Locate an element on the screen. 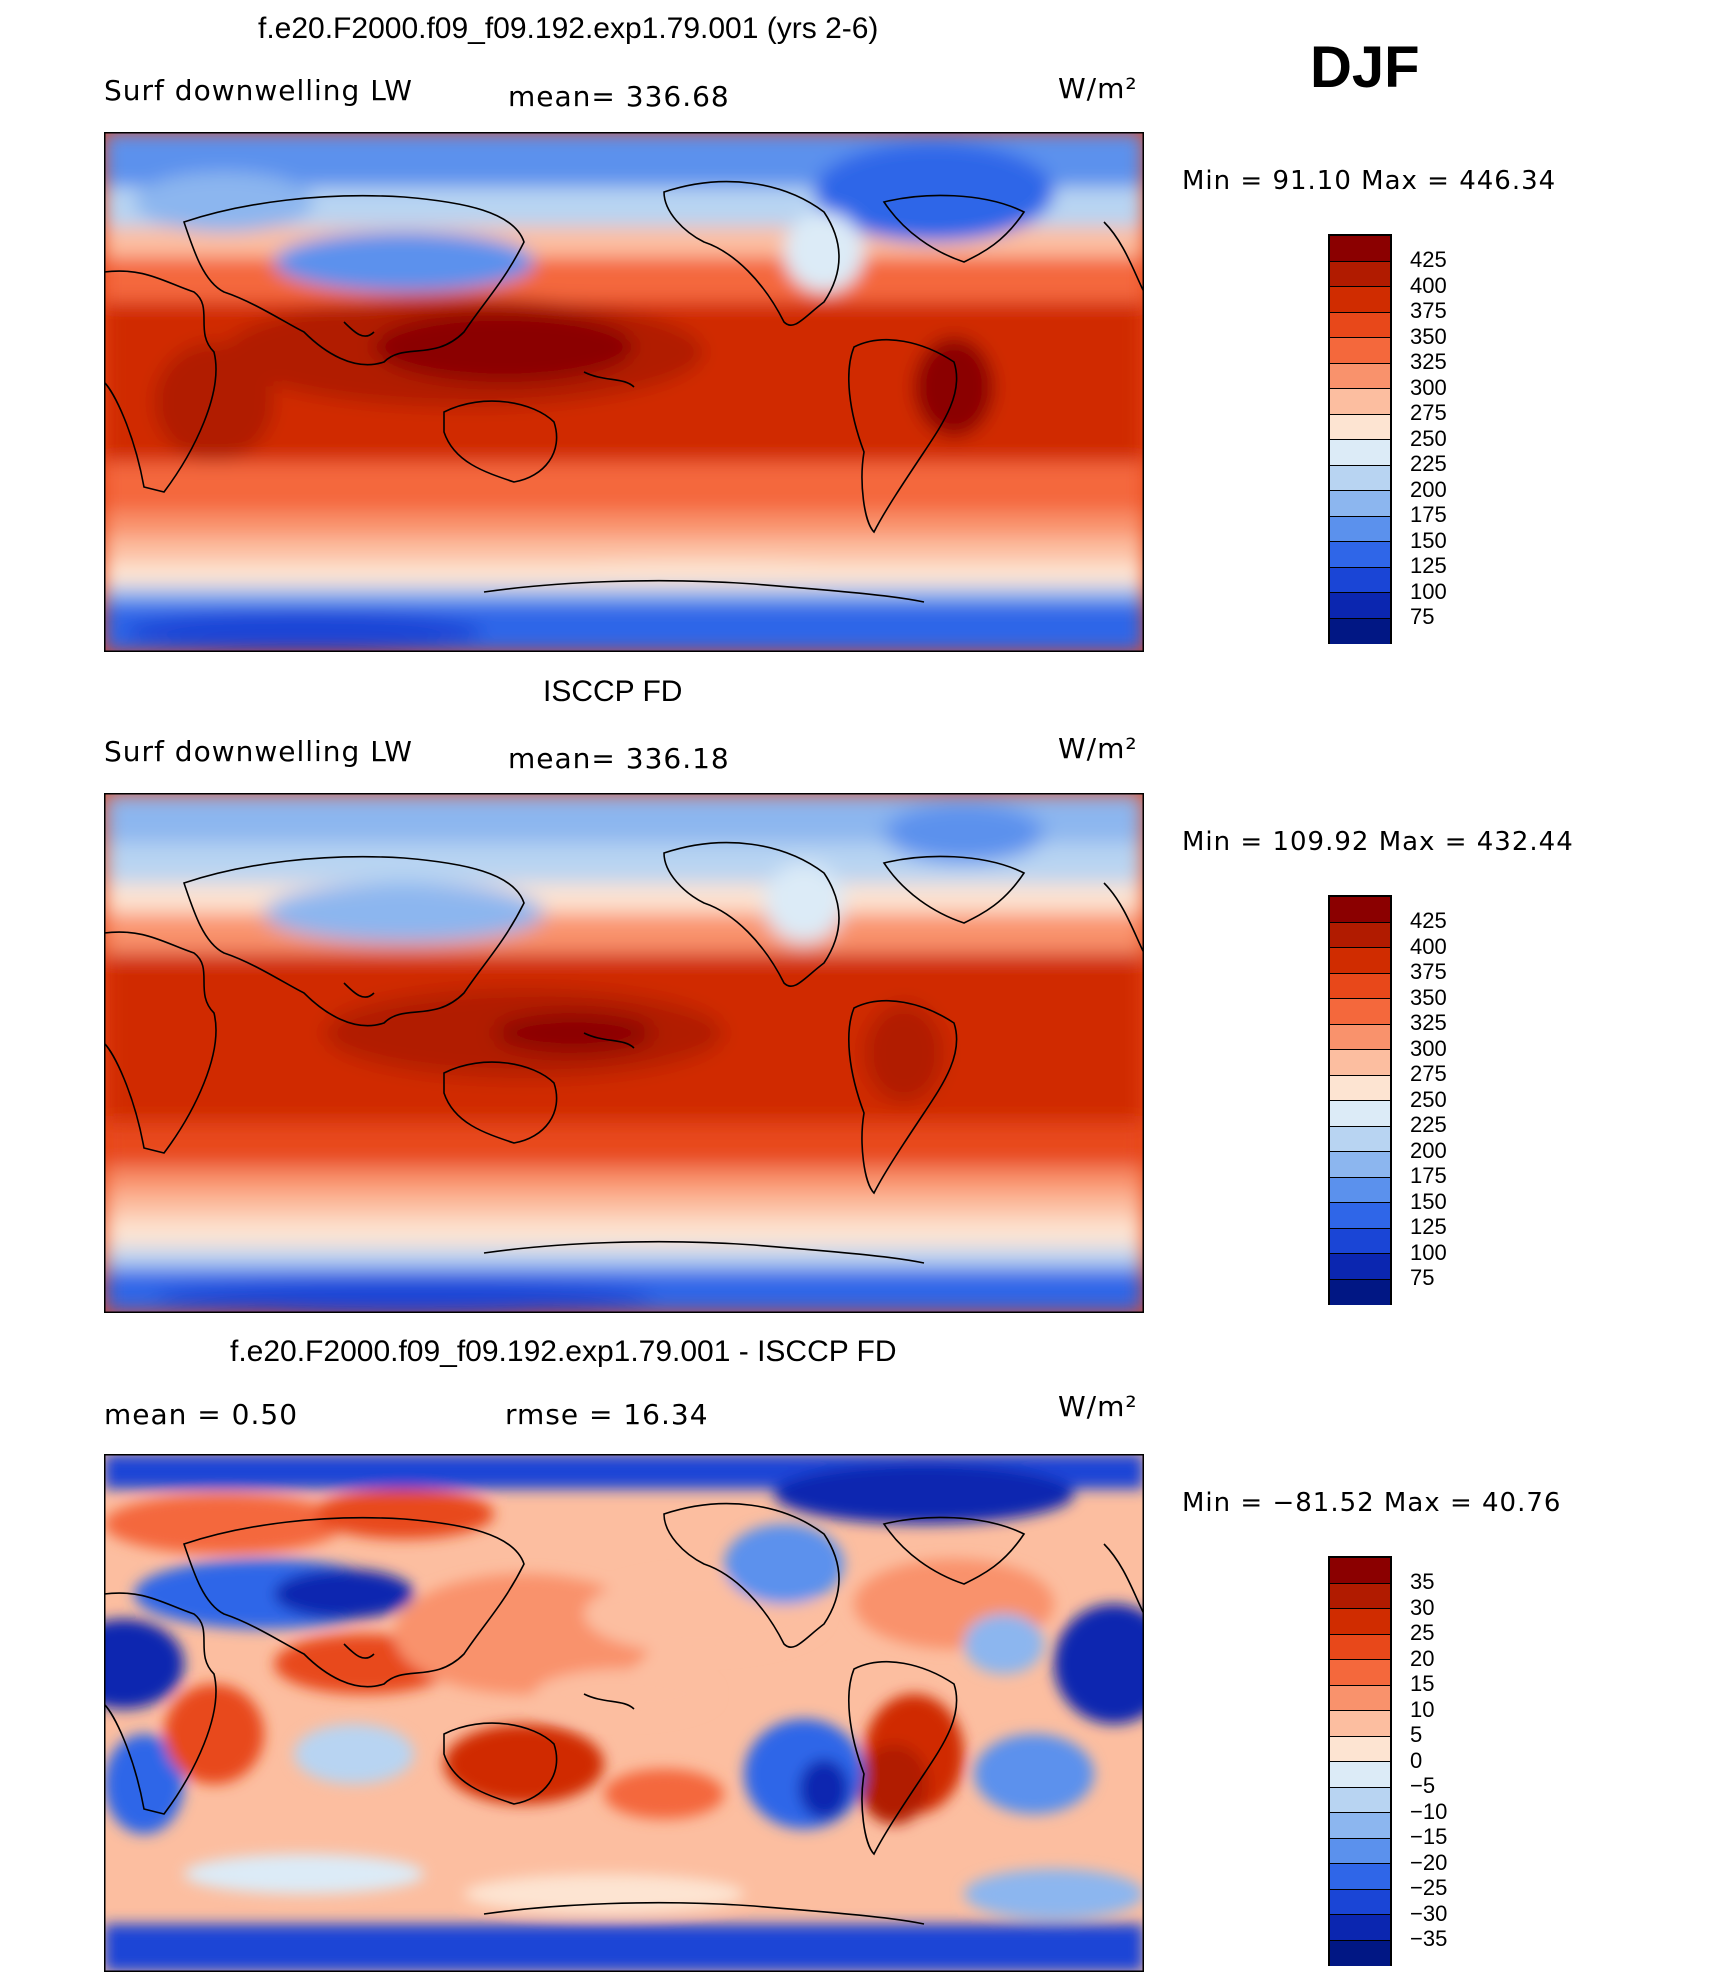 This screenshot has width=1710, height=1979. min-max-label: Min = 109.92 Max = 432.44 is located at coordinates (1378, 842).